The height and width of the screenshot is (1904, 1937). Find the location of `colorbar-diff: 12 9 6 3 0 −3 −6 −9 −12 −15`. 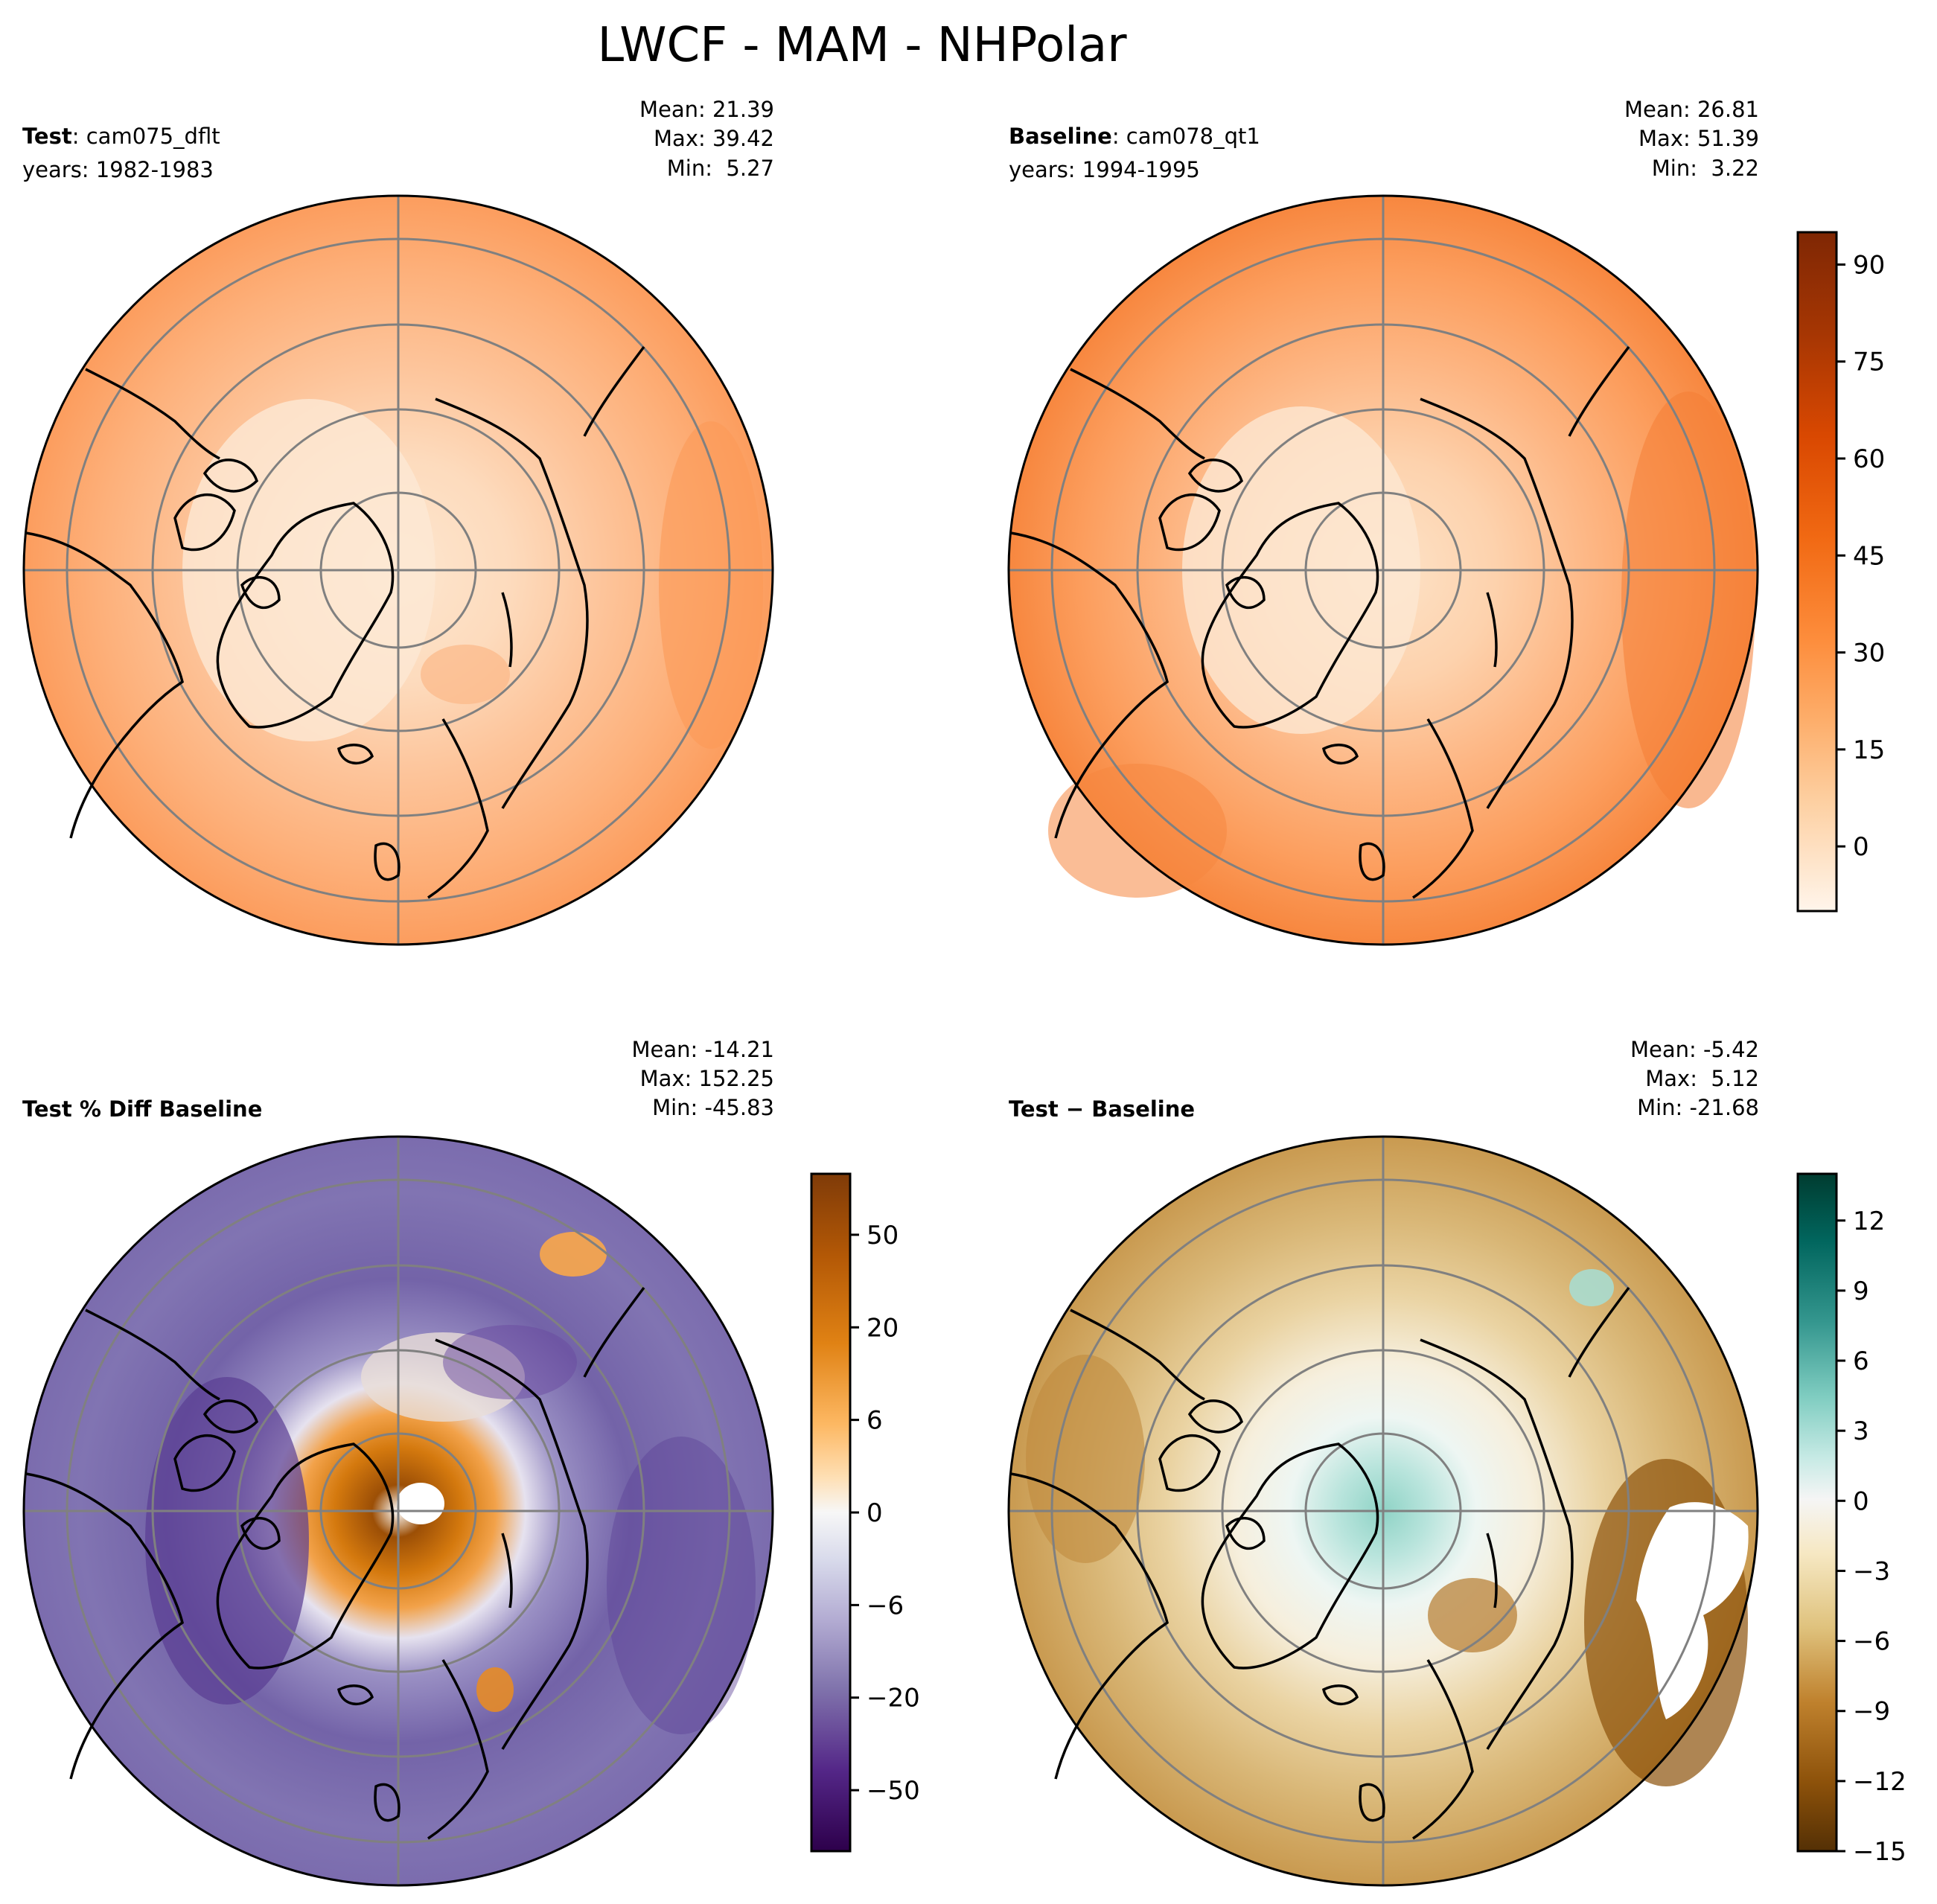

colorbar-diff: 12 9 6 3 0 −3 −6 −9 −12 −15 is located at coordinates (1851, 1519).